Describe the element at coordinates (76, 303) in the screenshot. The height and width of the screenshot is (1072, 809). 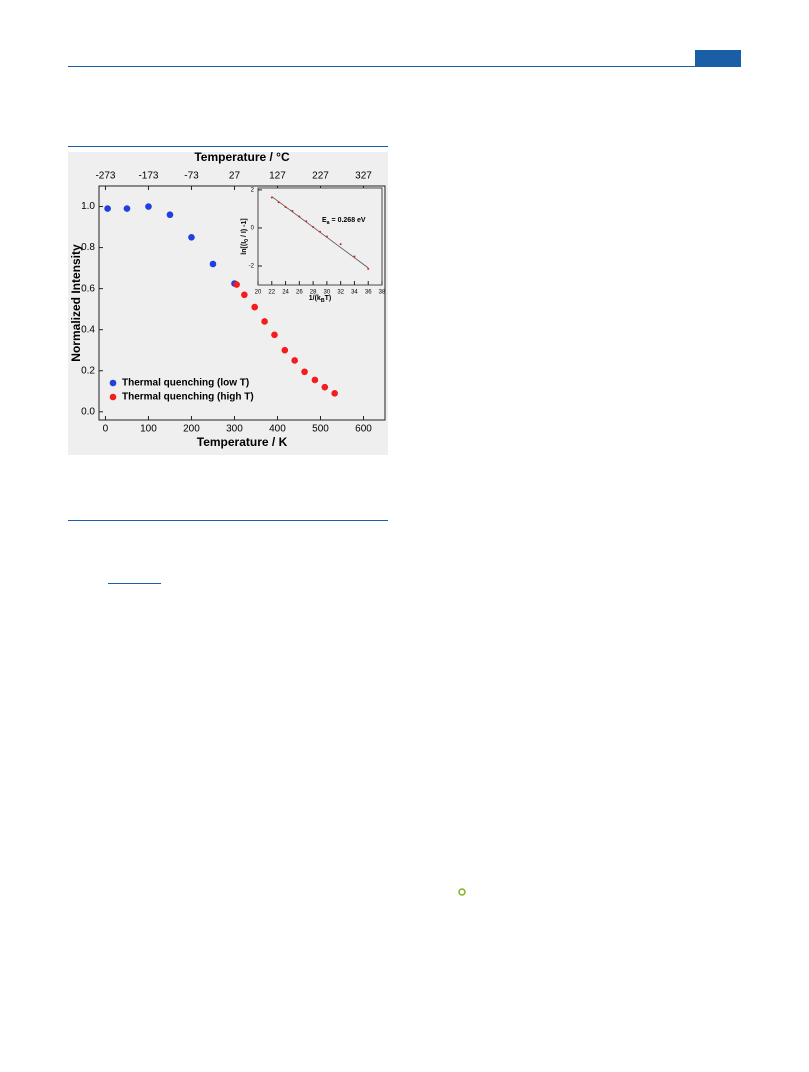
I see `y-axis-title: Normalized Intensity` at that location.